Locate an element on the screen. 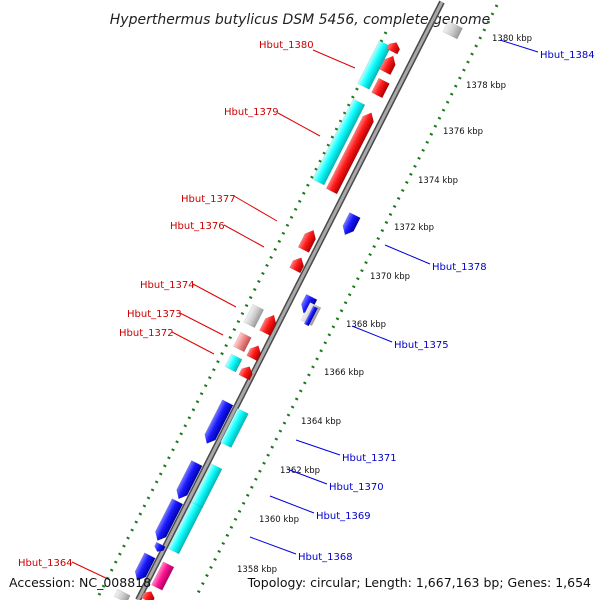  gene-name: Hbut_1371 is located at coordinates (369, 458).